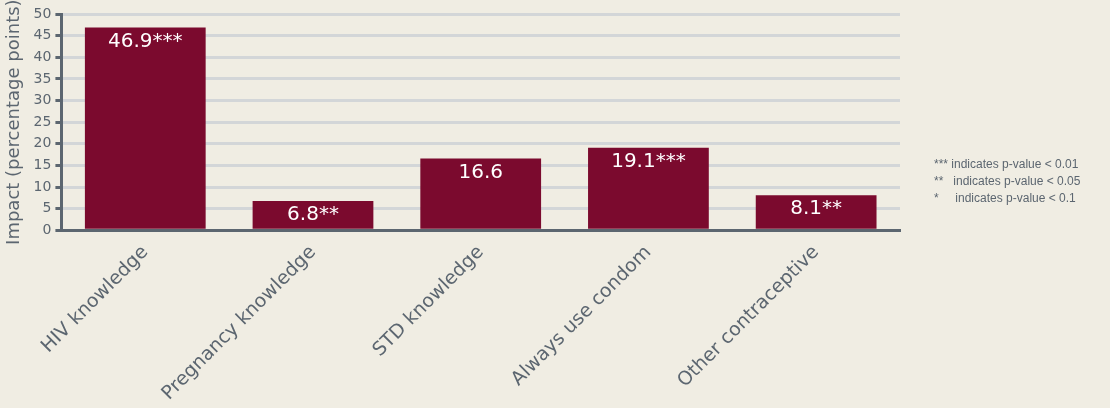 This screenshot has height=408, width=1110. Describe the element at coordinates (1007, 164) in the screenshot. I see `text: *** indicates p-value < 0.01` at that location.